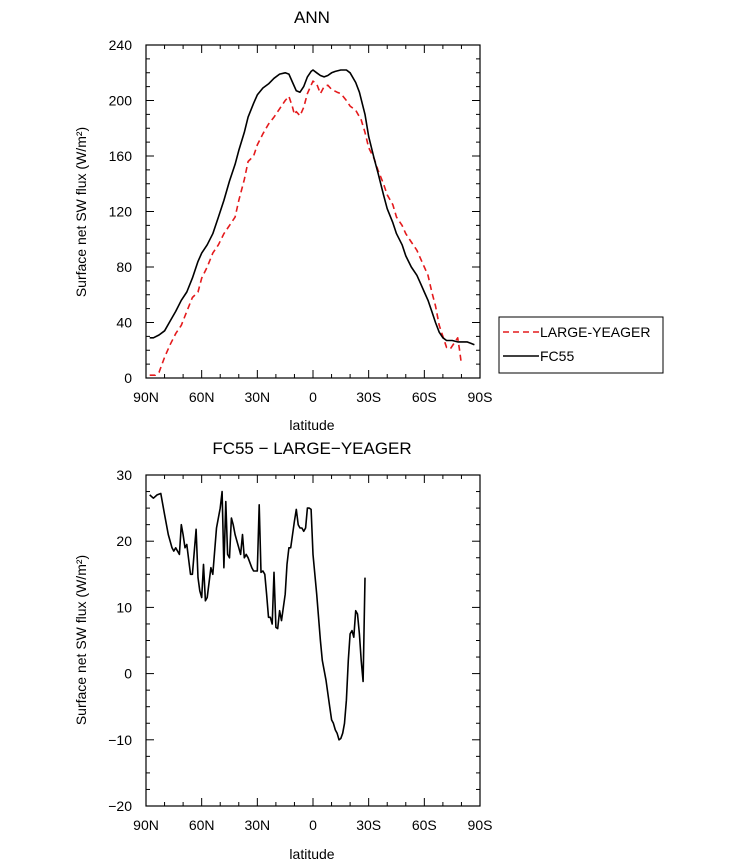 The image size is (733, 866). I want to click on y-tick-label: 160, so click(121, 156).